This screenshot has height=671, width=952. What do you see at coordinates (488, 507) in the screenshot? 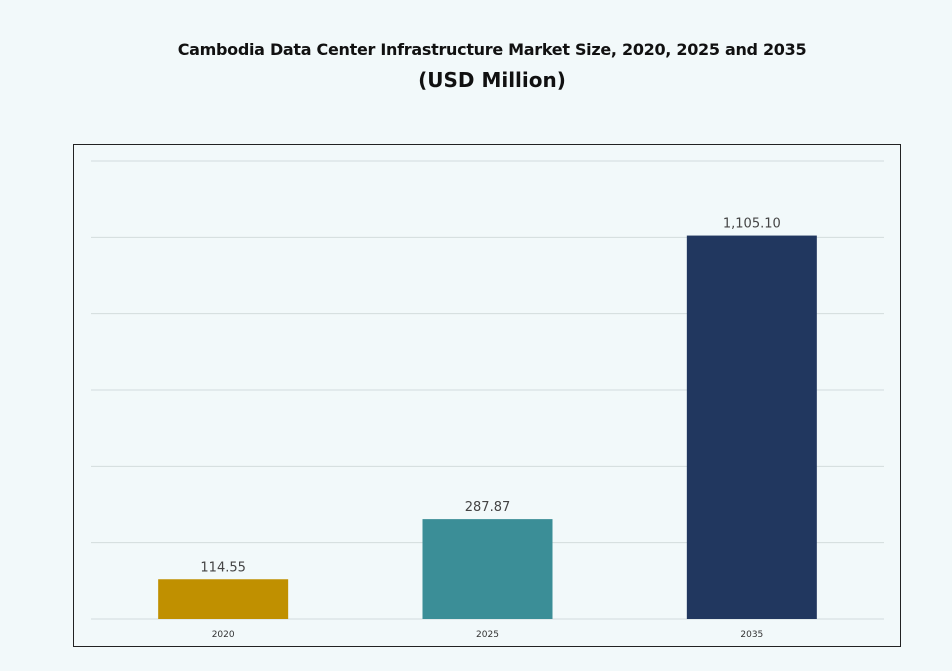
I see `data-label-2025: 287.87` at bounding box center [488, 507].